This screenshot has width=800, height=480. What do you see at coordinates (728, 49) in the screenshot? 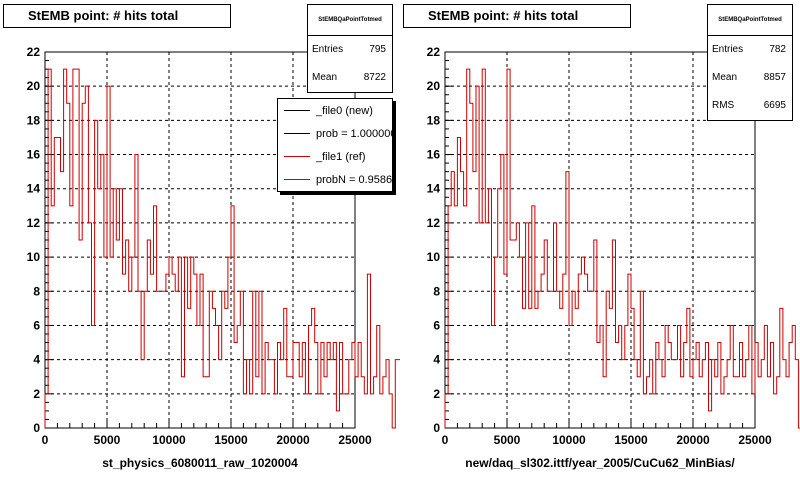
I see `stats-label: Entries` at bounding box center [728, 49].